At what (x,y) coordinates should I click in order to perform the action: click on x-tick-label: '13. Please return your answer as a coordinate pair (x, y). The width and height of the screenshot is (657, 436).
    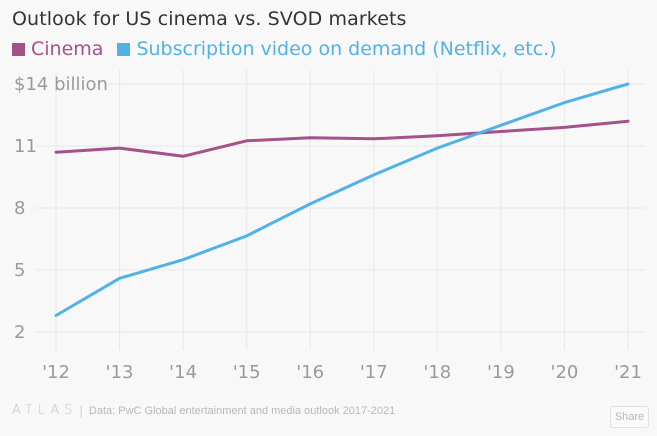
    Looking at the image, I should click on (120, 372).